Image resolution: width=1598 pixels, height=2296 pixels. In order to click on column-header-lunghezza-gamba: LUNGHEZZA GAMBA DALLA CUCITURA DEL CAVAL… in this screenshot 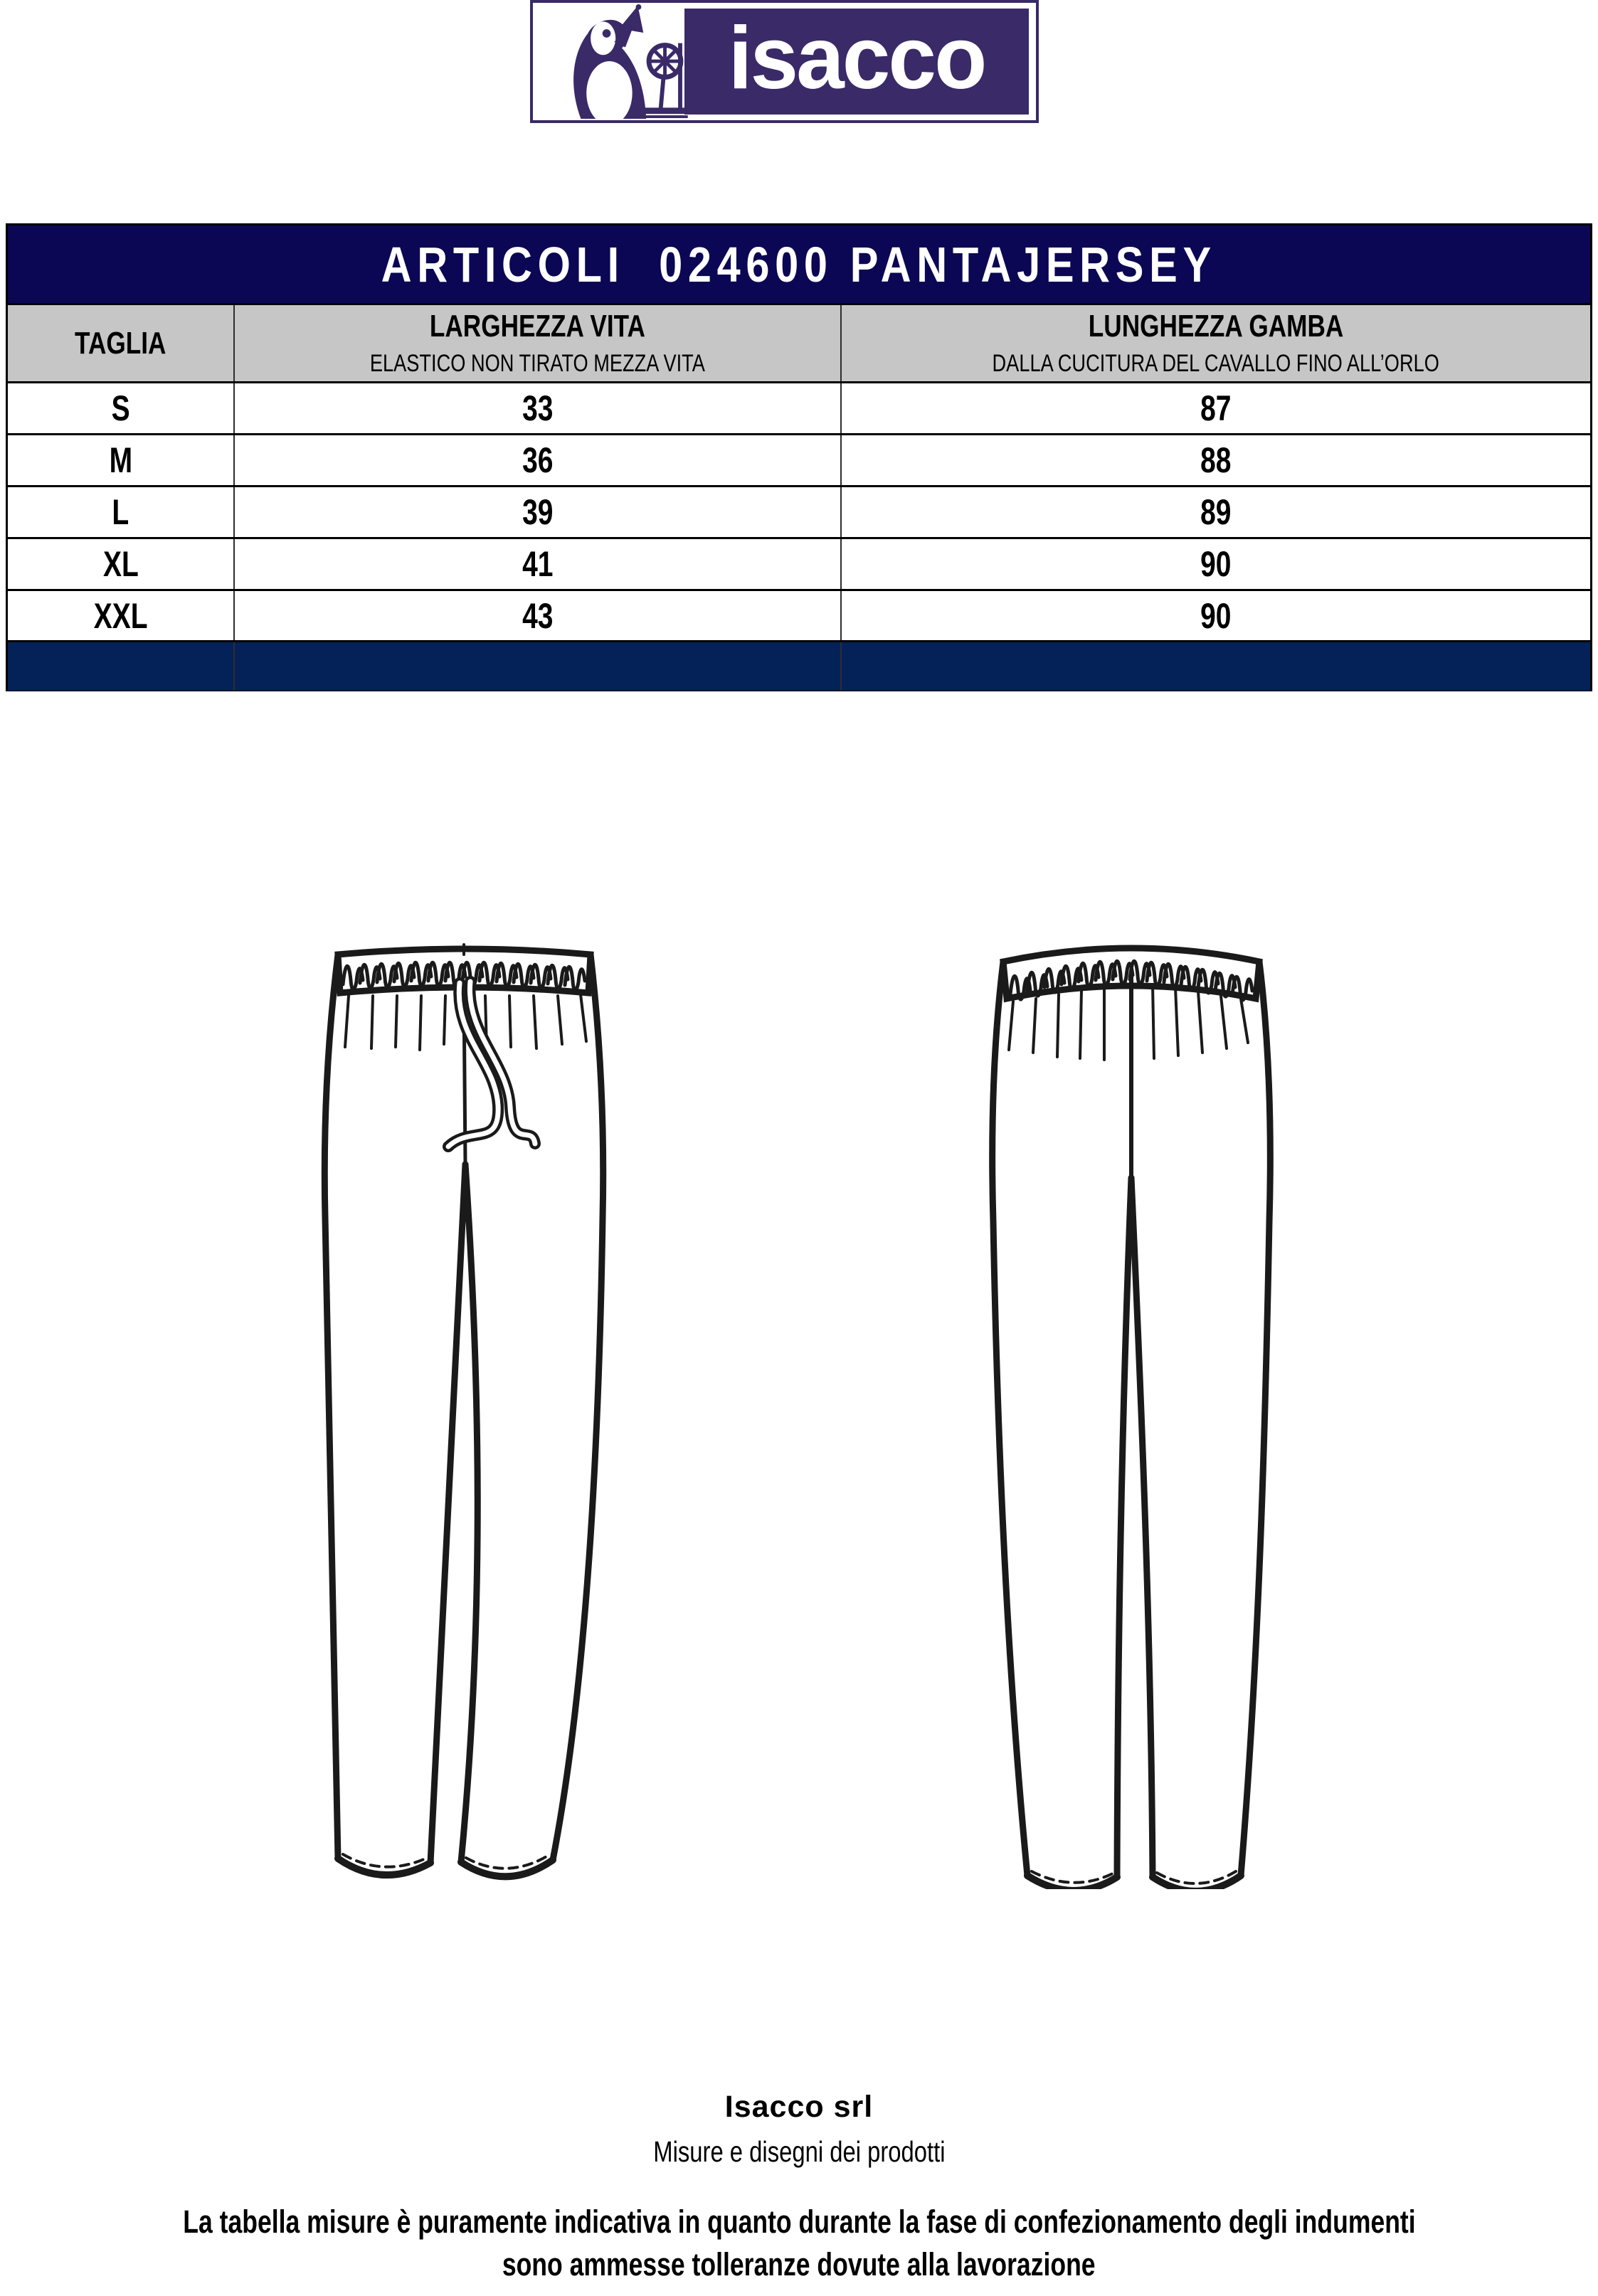, I will do `click(1216, 343)`.